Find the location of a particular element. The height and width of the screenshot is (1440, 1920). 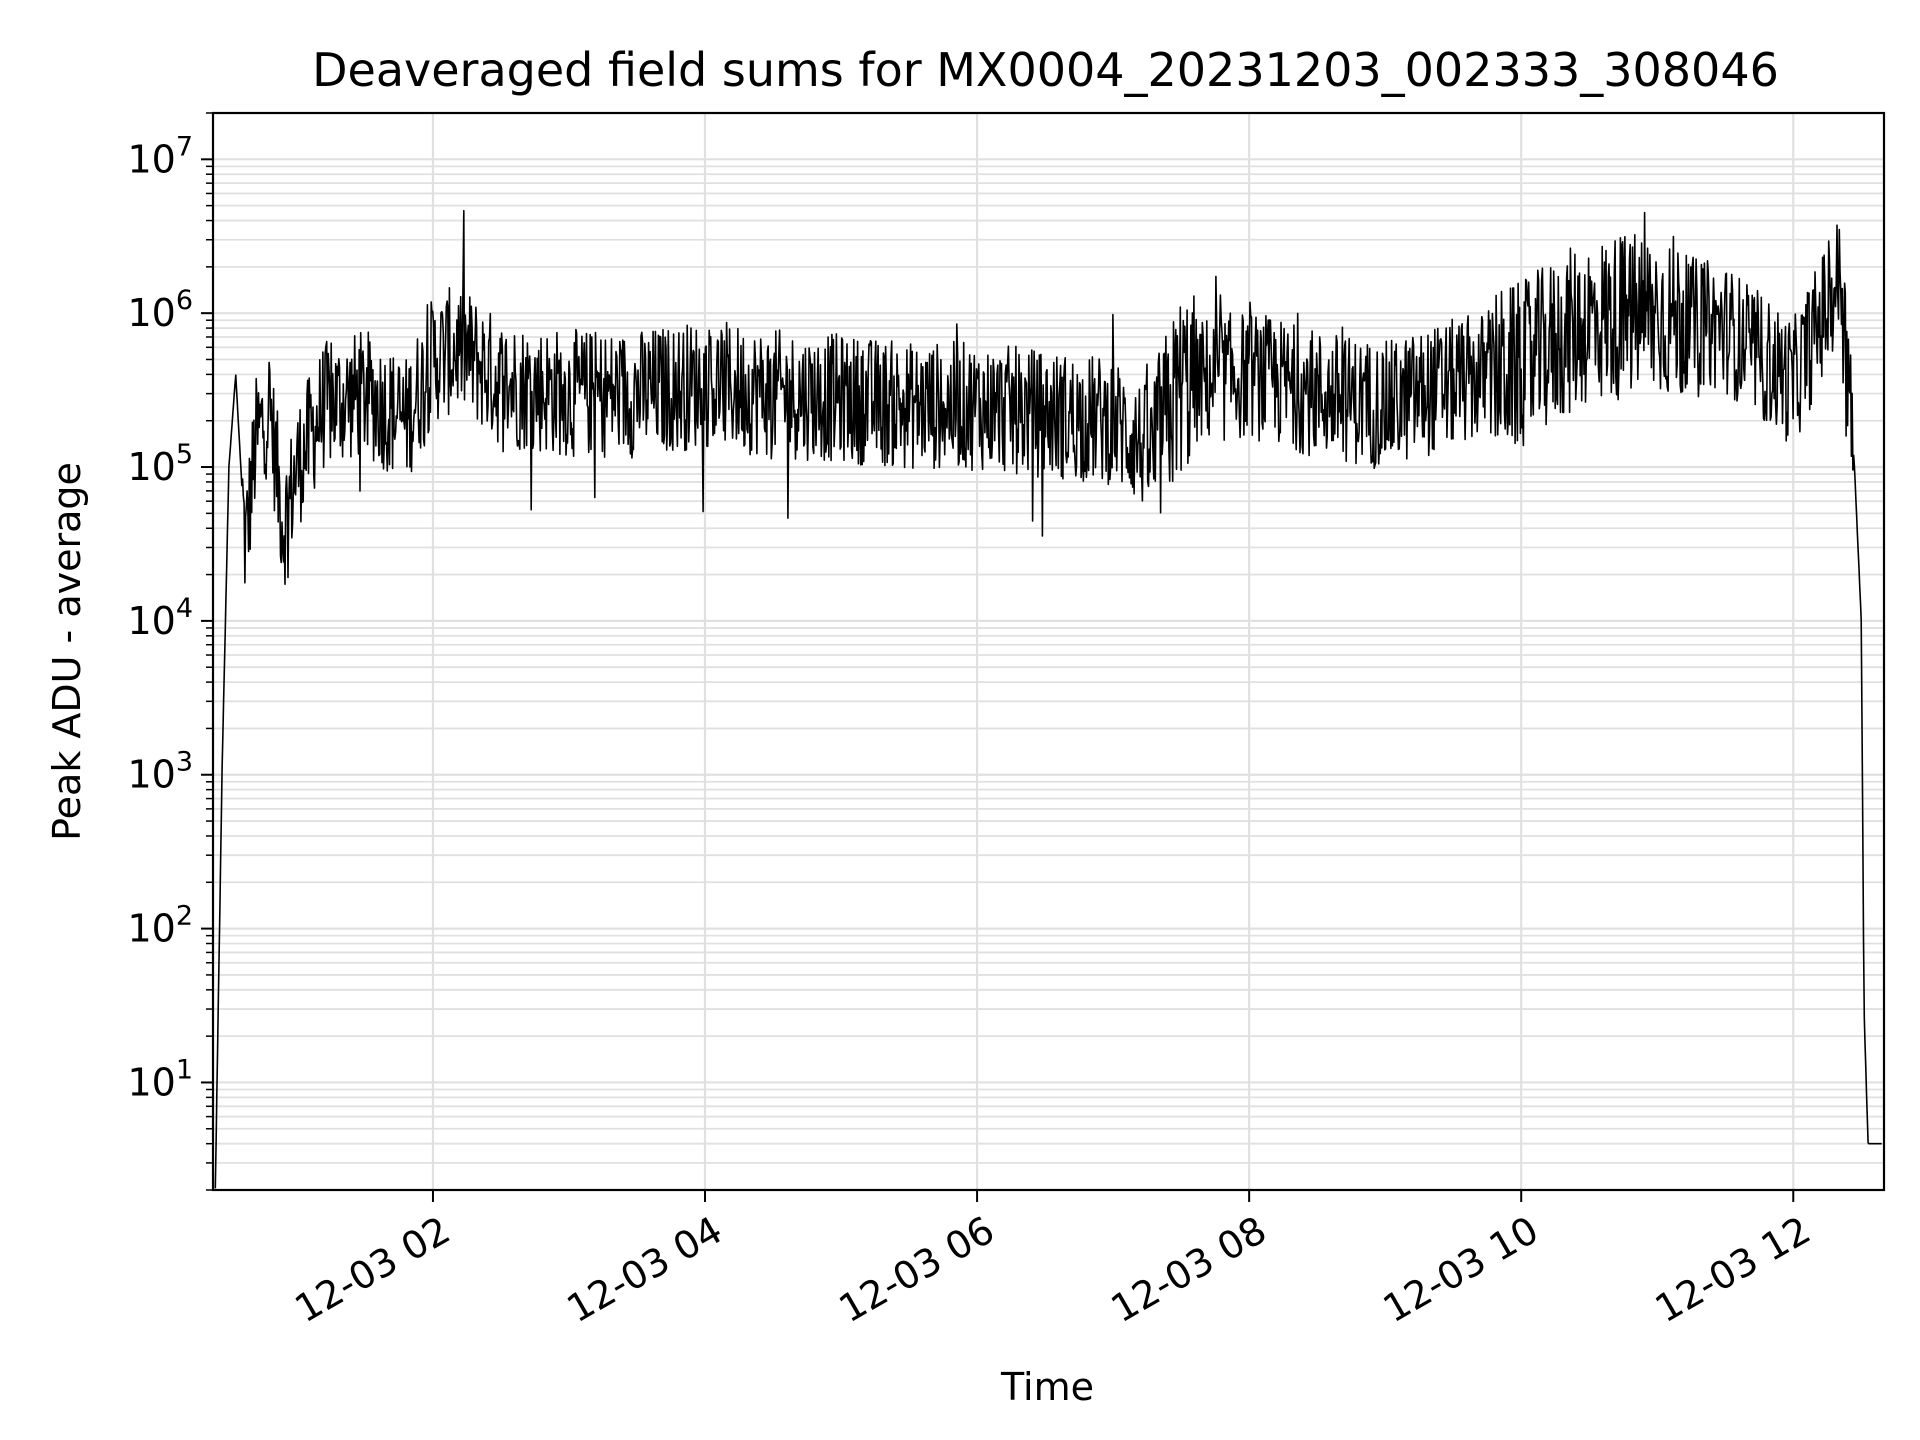

y-tick-label: 10⁴ is located at coordinates (160, 618).